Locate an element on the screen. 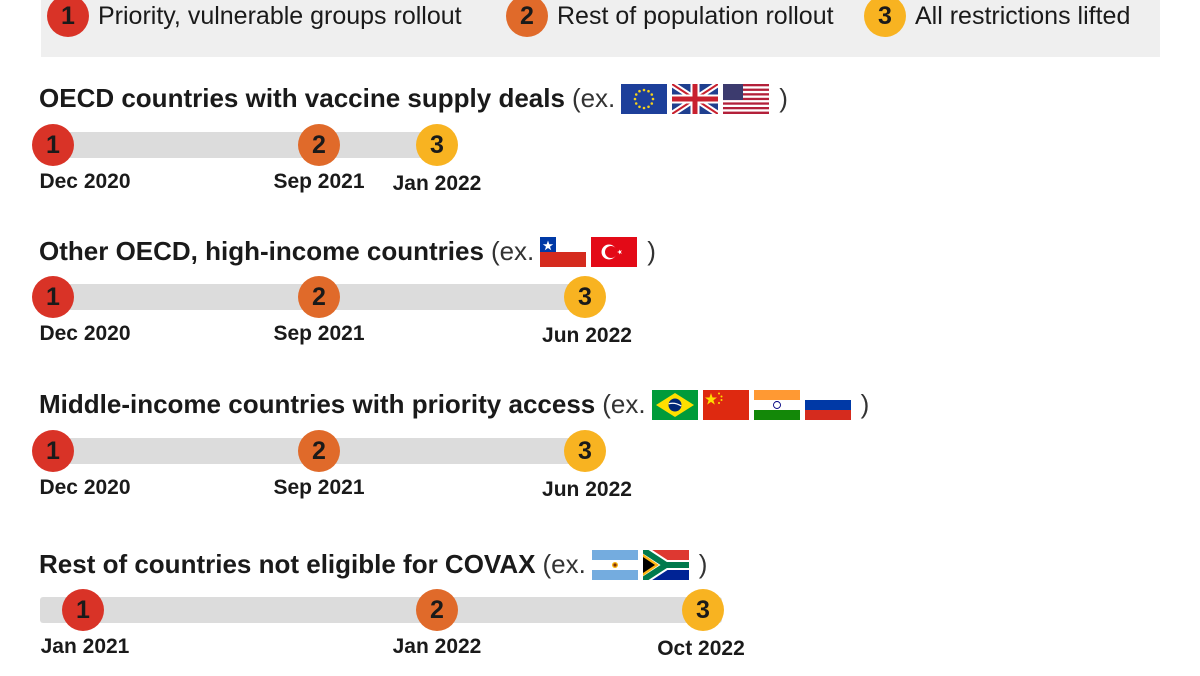 The width and height of the screenshot is (1200, 676). chile-flag-icon is located at coordinates (563, 251).